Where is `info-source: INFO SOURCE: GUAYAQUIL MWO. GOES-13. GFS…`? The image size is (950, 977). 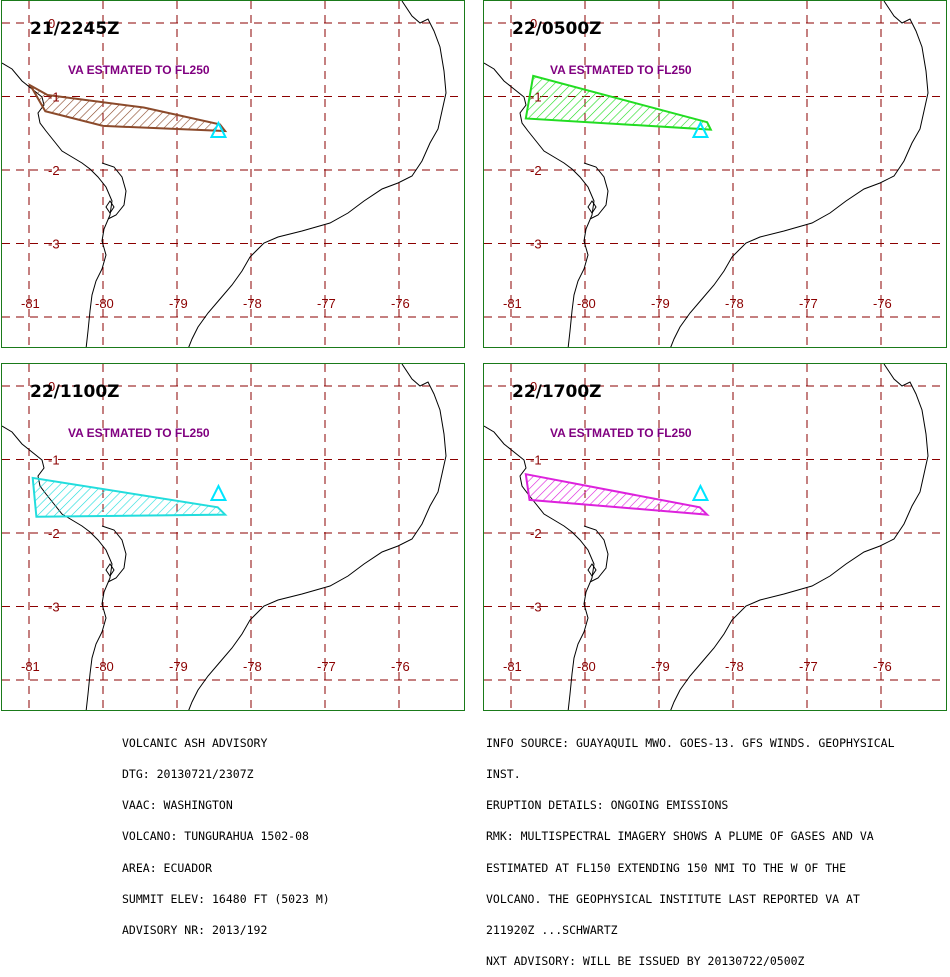
info-source: INFO SOURCE: GUAYAQUIL MWO. GOES-13. GFS… is located at coordinates (690, 742).